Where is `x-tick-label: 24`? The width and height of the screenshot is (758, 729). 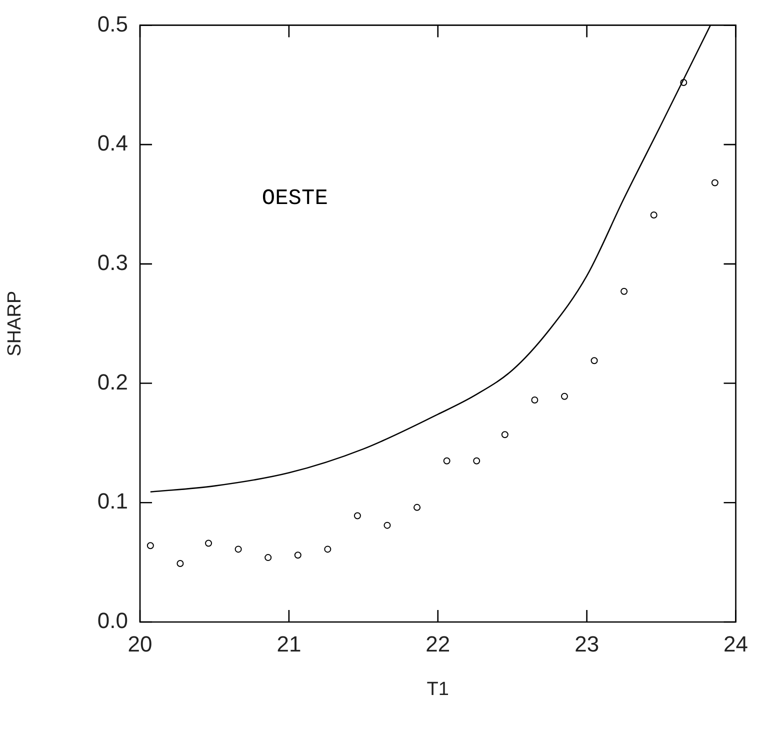 x-tick-label: 24 is located at coordinates (736, 643).